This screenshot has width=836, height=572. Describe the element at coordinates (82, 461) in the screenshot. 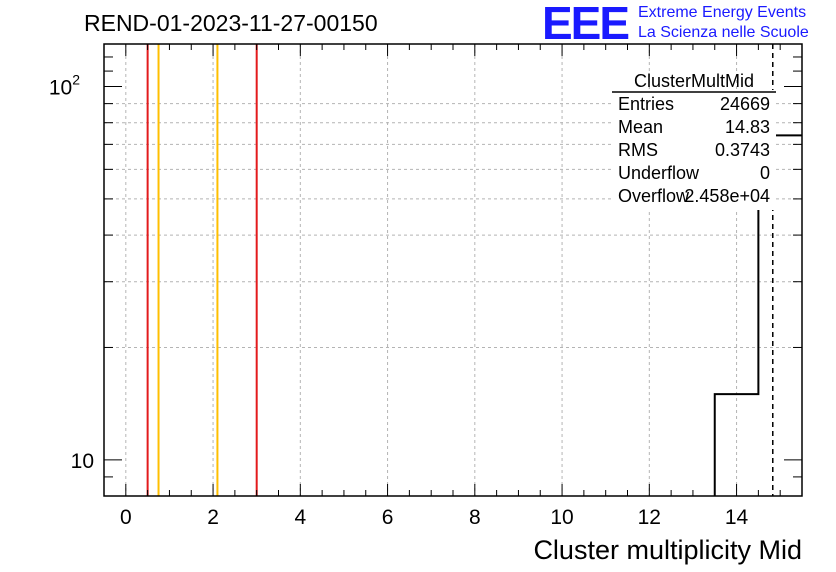

I see `y-tick-label: 10` at that location.